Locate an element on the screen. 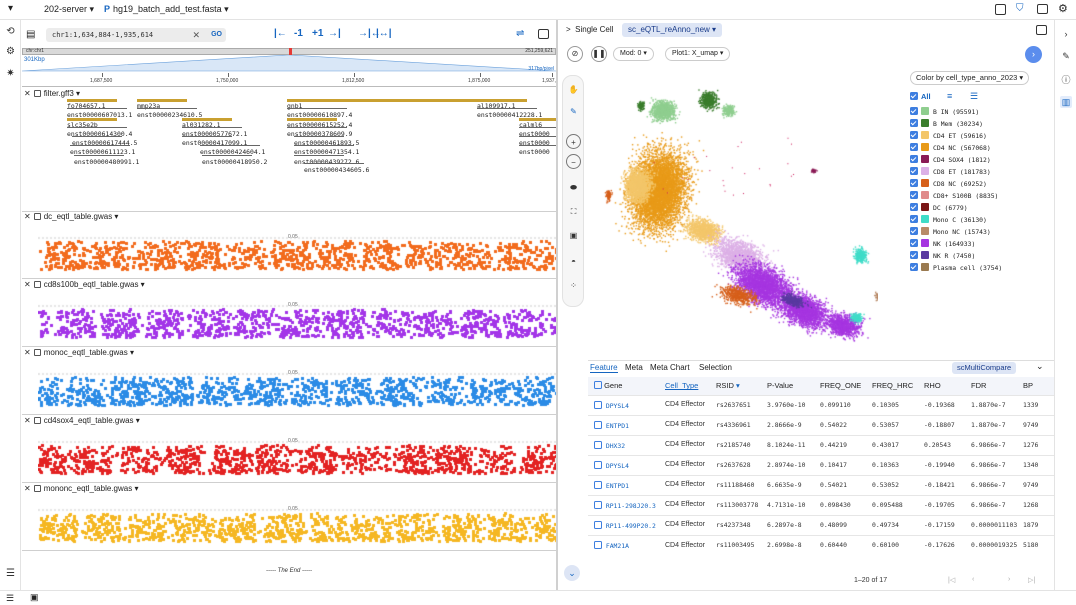 The width and height of the screenshot is (1076, 605). filter-icon: ⇌ is located at coordinates (520, 33).